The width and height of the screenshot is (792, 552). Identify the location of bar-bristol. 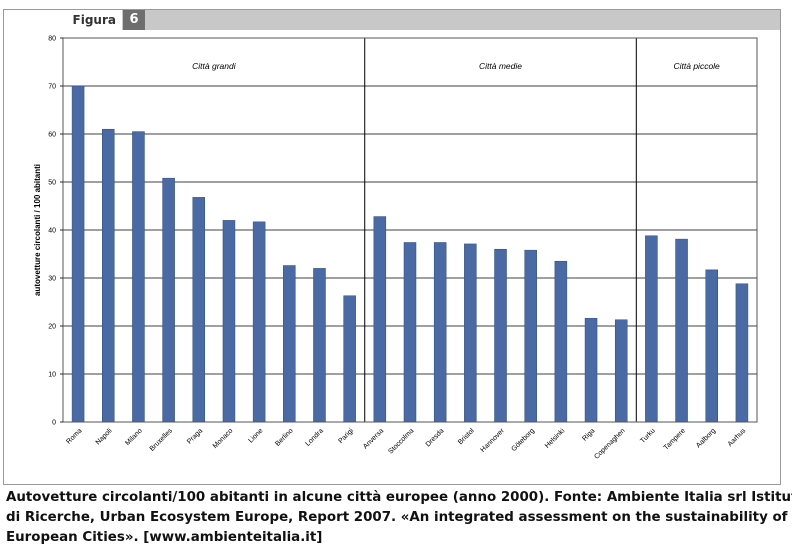
(470, 333).